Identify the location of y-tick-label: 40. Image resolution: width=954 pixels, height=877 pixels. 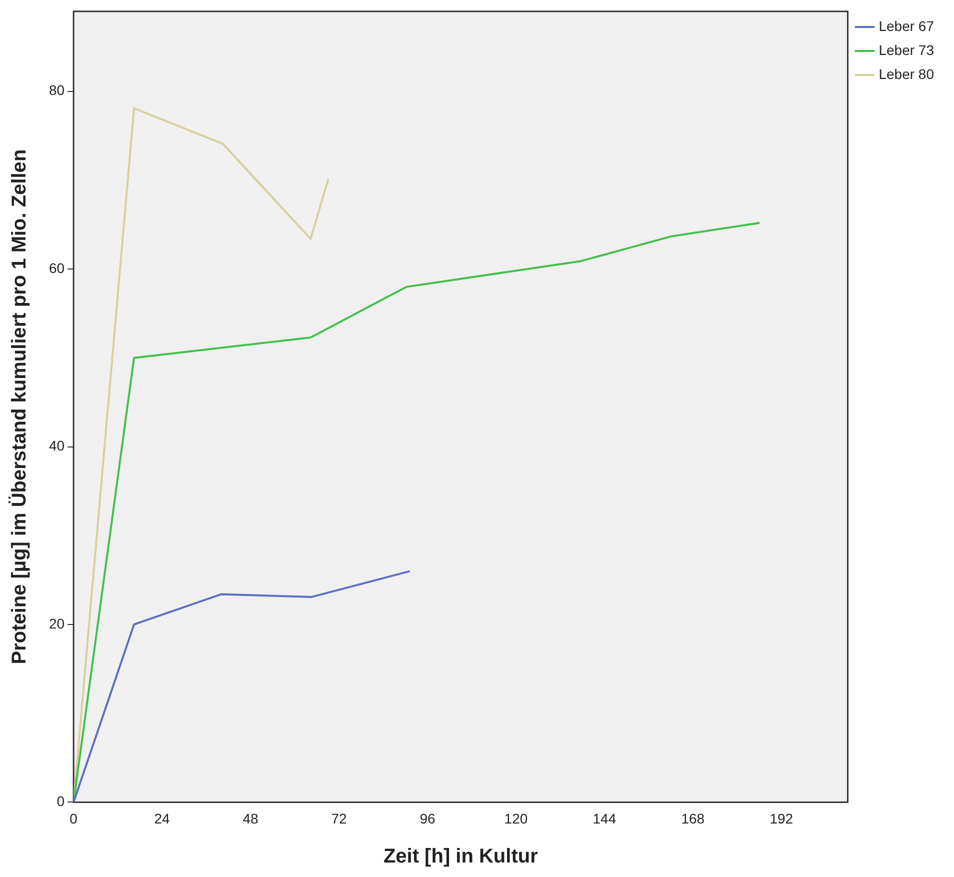
(56, 446).